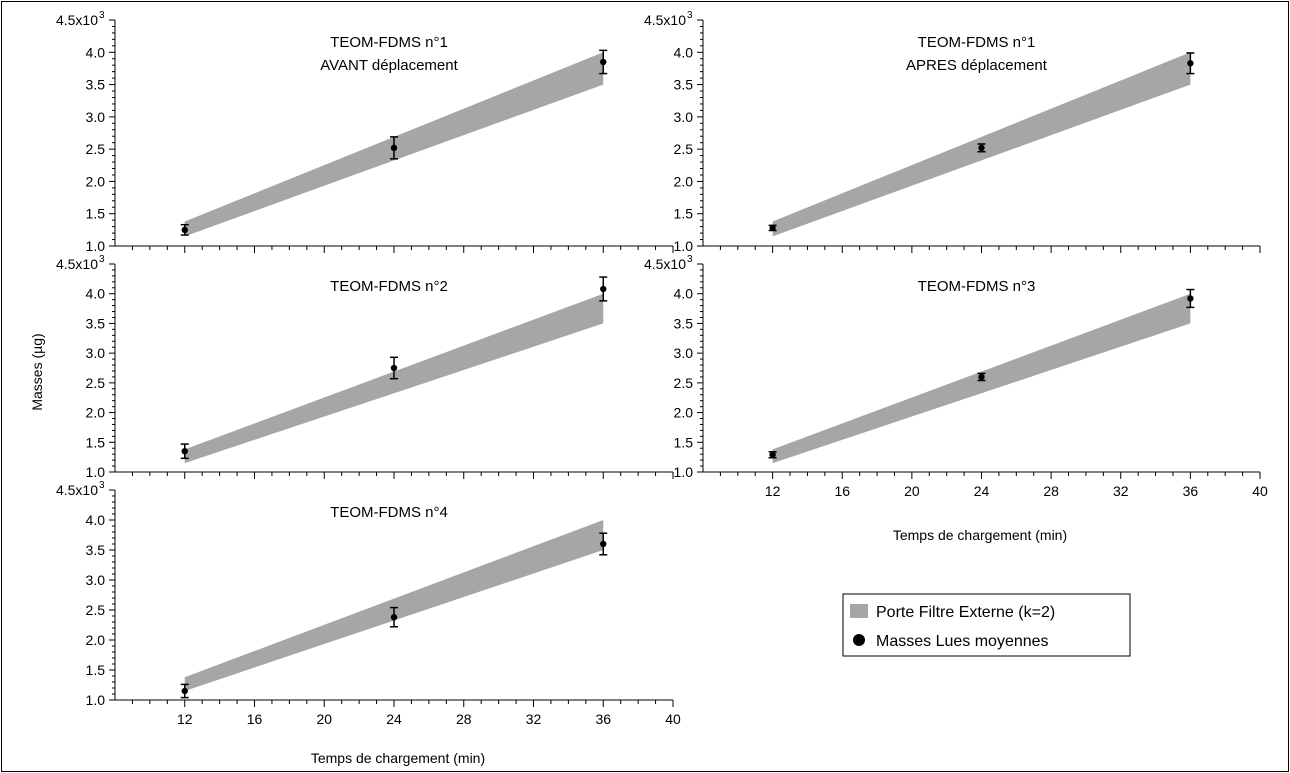 This screenshot has height=773, width=1290. Describe the element at coordinates (965, 612) in the screenshot. I see `legend-label-band: Porte Filtre Externe (k=2)` at that location.